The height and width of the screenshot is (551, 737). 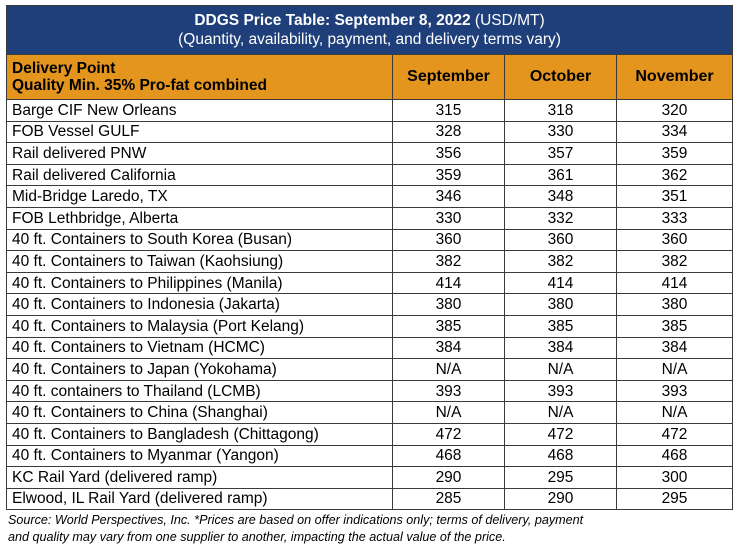 I want to click on september-price-cell: 285, so click(x=448, y=499).